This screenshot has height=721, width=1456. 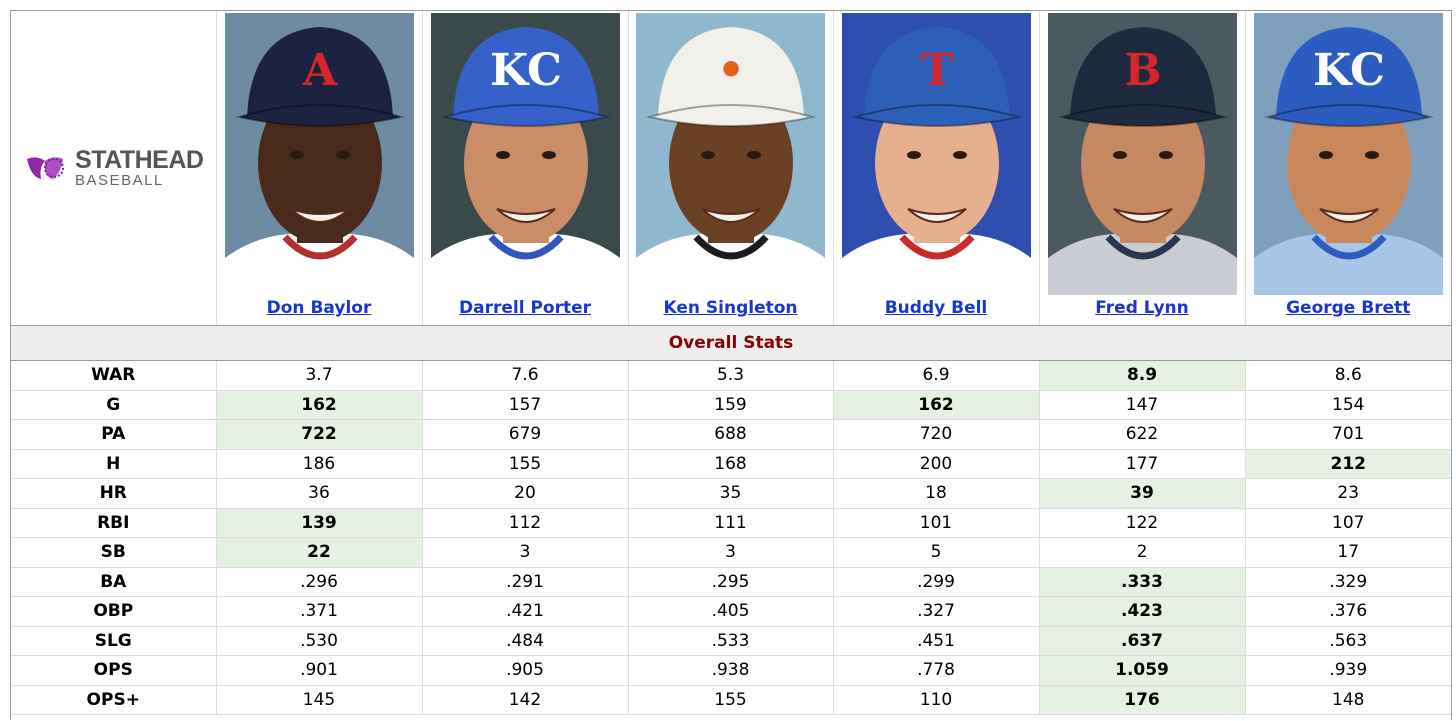 I want to click on stat-value-leader: 22, so click(x=319, y=552).